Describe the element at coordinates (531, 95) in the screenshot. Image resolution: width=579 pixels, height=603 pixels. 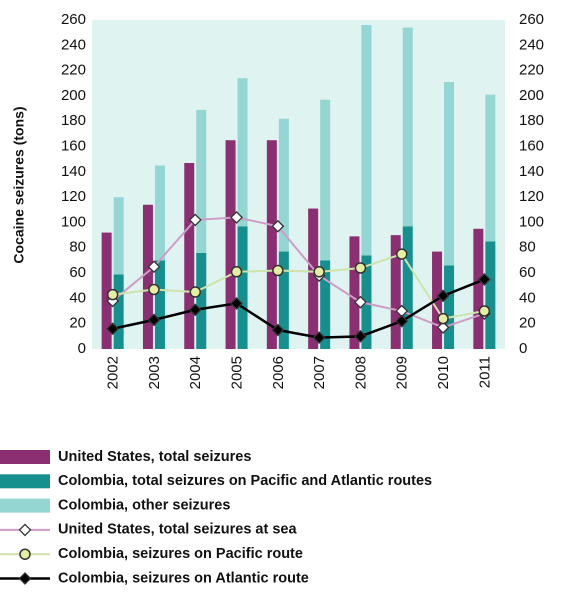
I see `y2-tick-label: 200` at that location.